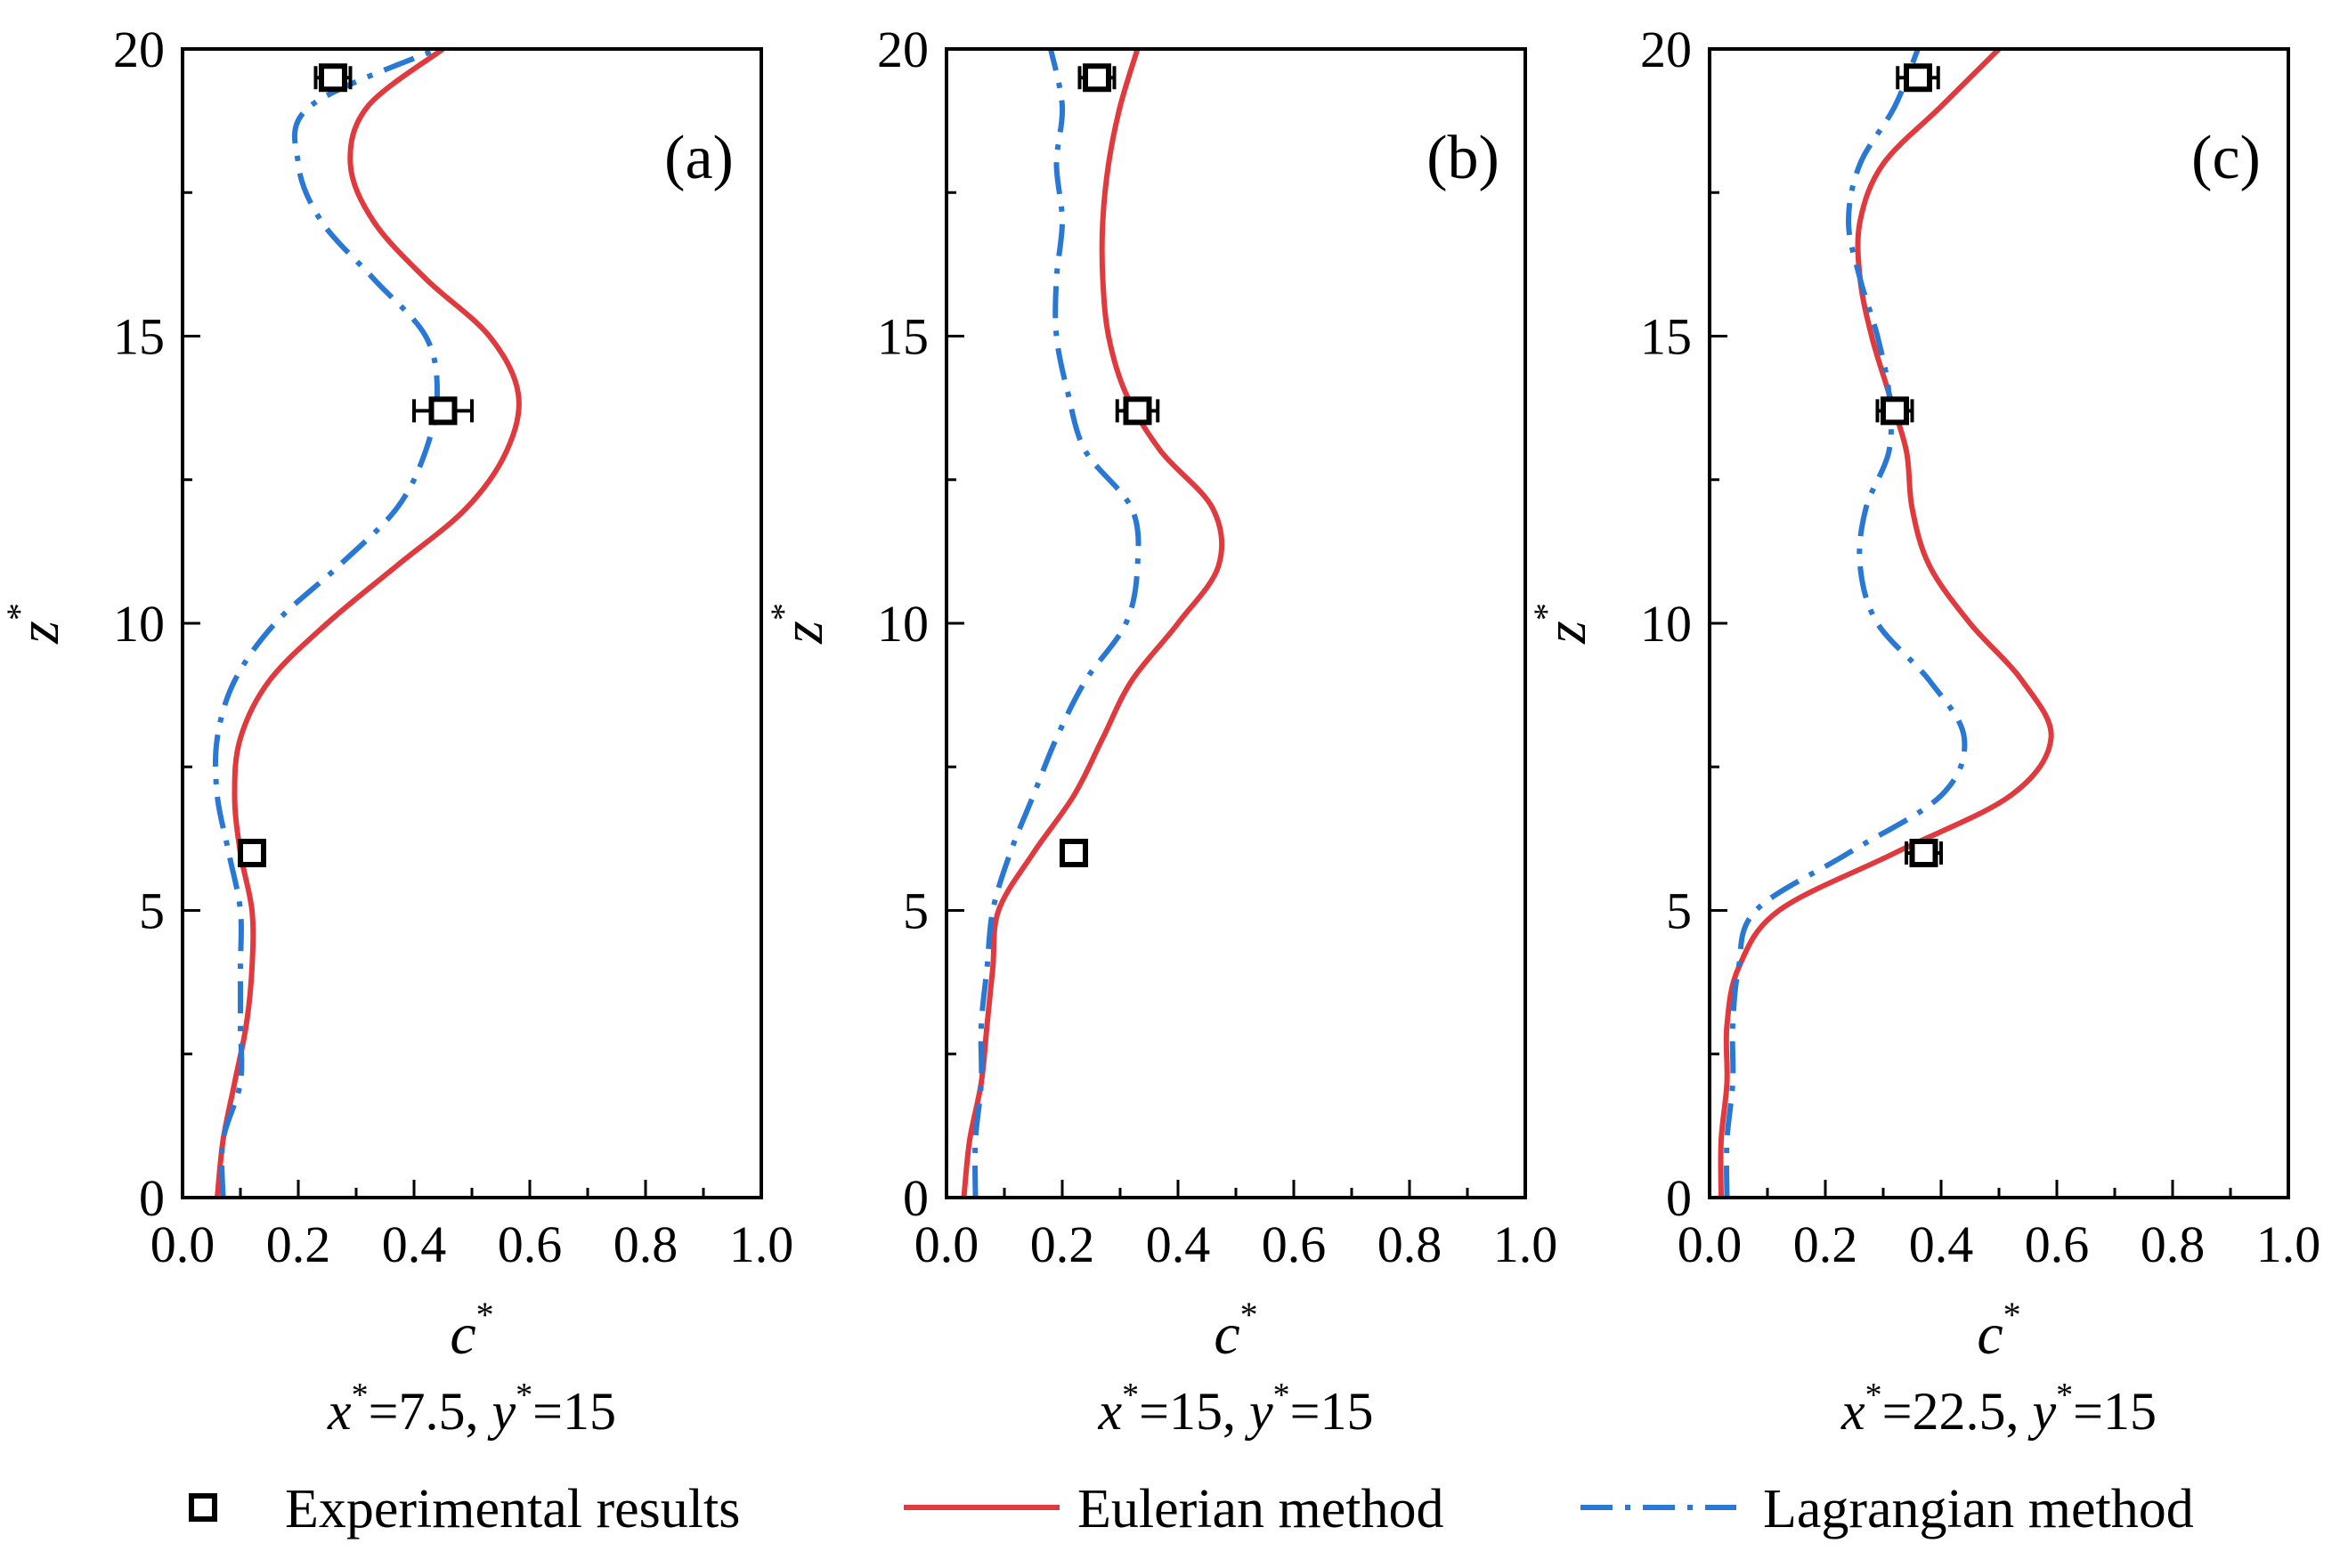 This screenshot has height=1568, width=2340. I want to click on caption-x-value: =22.5,, so click(1958, 1411).